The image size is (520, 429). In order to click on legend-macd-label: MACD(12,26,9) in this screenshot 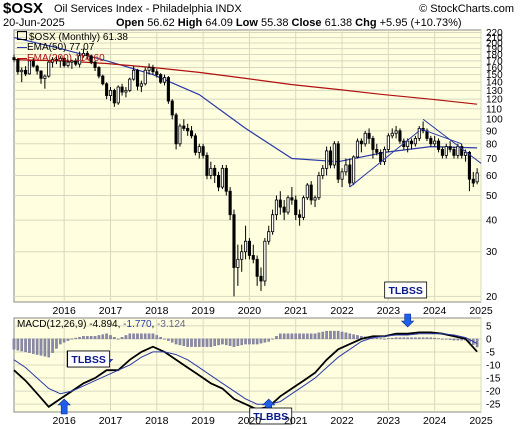, I will do `click(52, 324)`.